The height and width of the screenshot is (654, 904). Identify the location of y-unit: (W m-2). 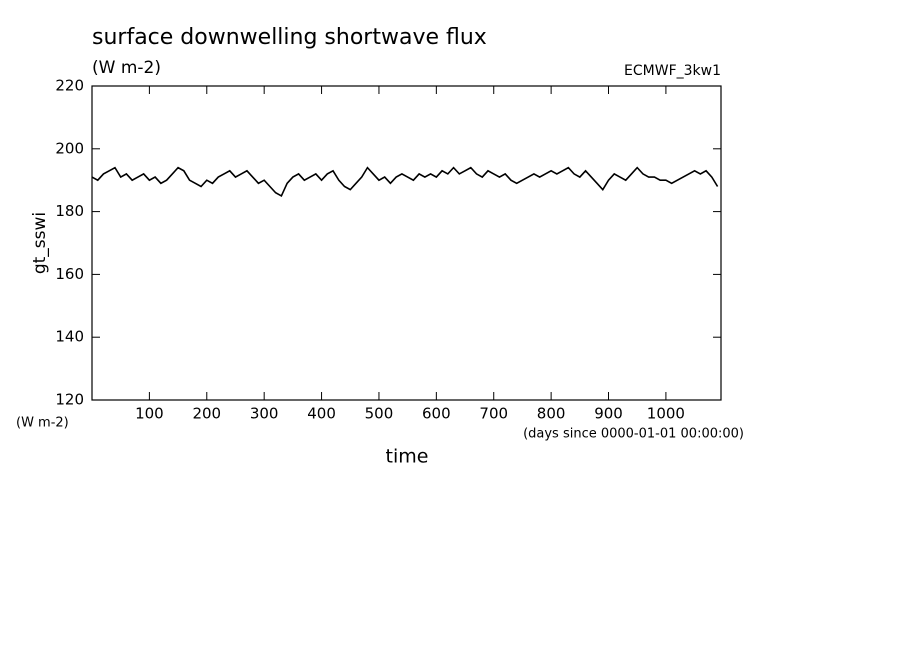
(42, 423).